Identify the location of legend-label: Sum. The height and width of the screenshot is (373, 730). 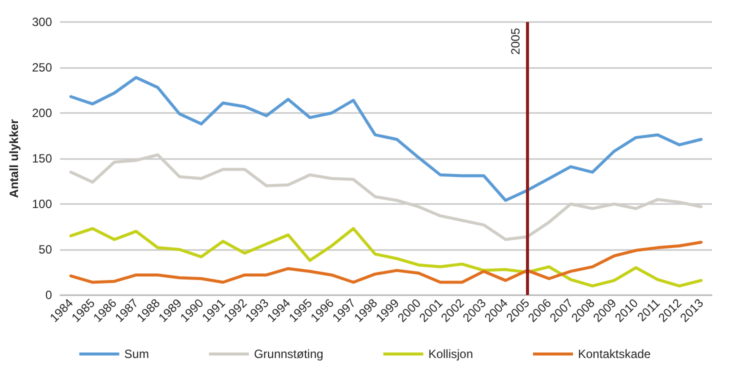
(136, 354).